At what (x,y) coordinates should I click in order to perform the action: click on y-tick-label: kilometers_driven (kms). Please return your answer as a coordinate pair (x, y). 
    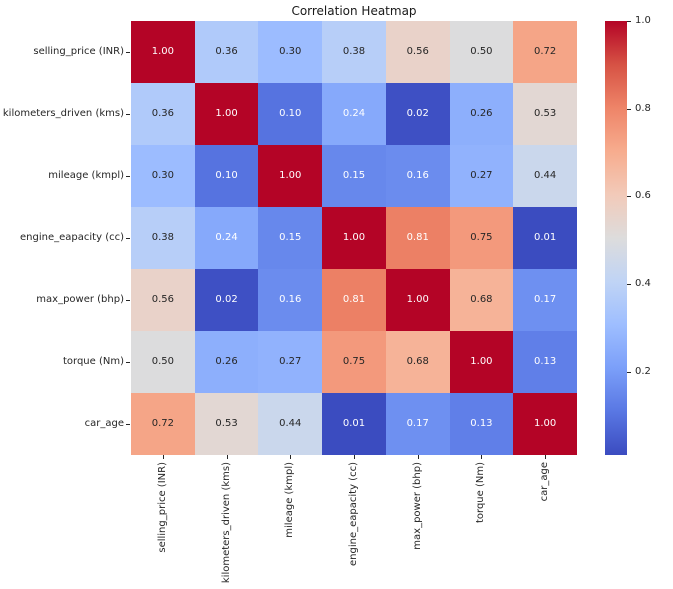
    Looking at the image, I should click on (63, 113).